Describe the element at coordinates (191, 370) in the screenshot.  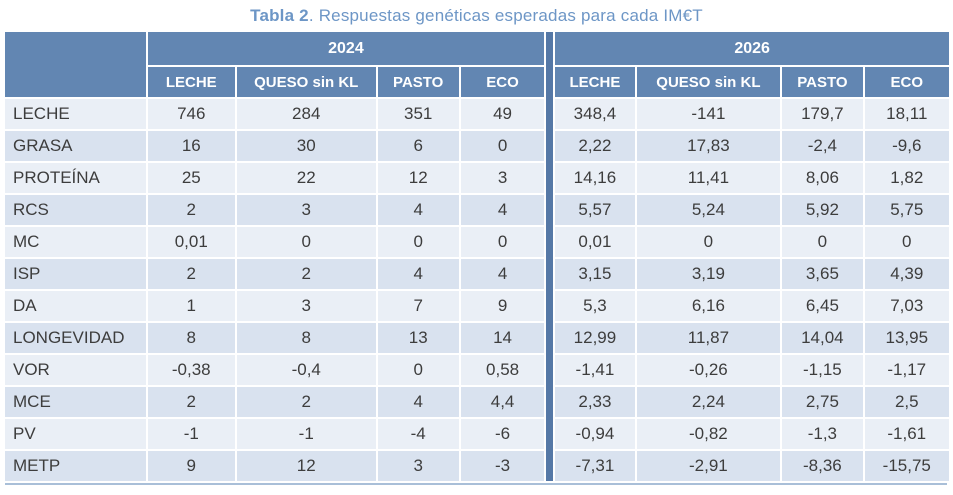
I see `cell-value: -0,38` at that location.